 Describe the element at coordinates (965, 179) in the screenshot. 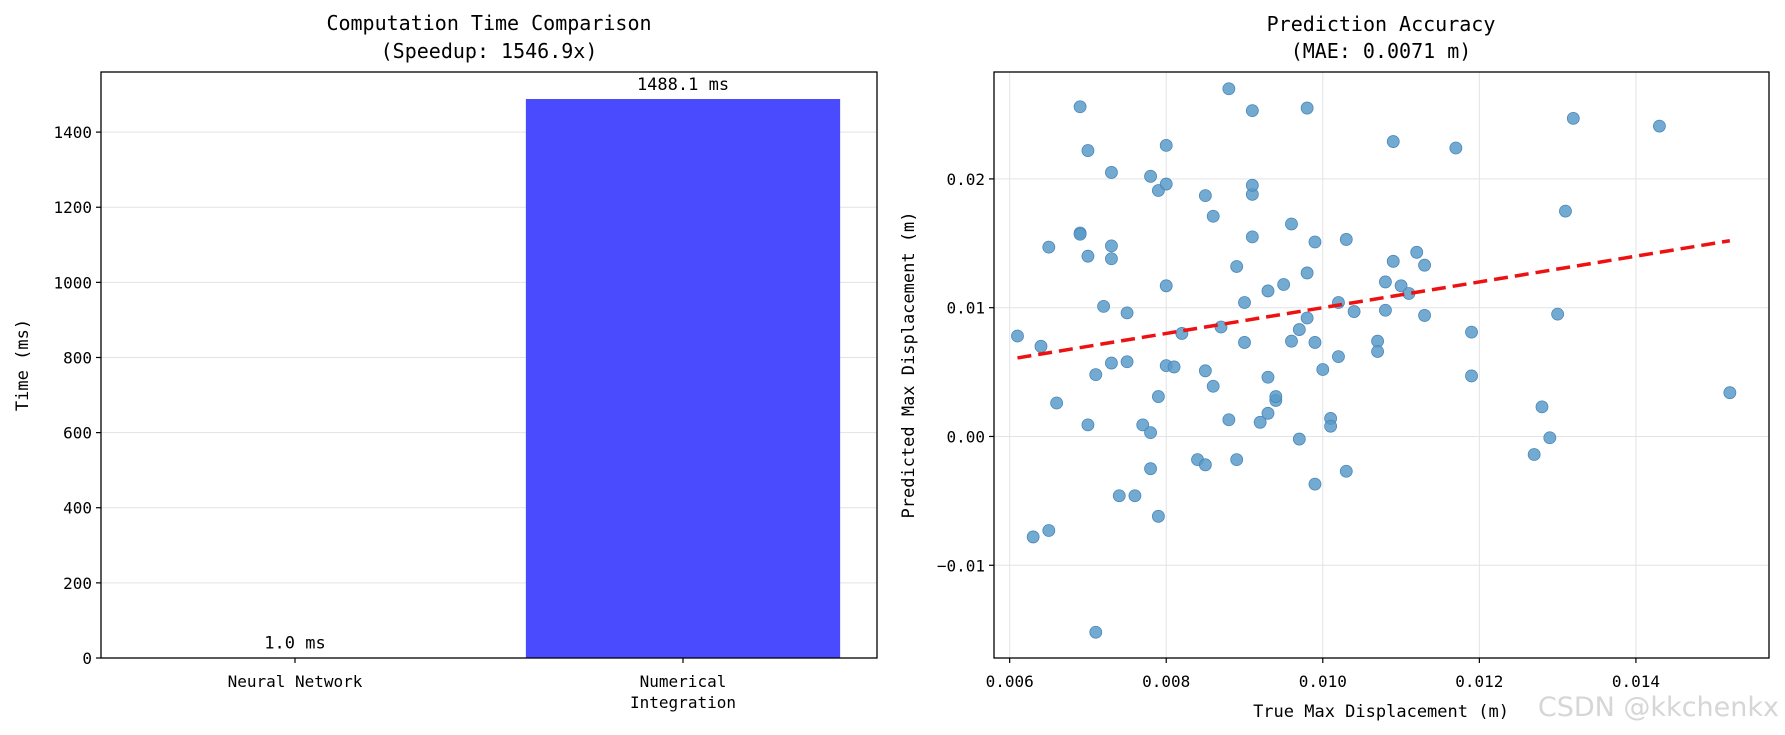

I see `scatter-chart-y-tick-label: 0.02` at that location.